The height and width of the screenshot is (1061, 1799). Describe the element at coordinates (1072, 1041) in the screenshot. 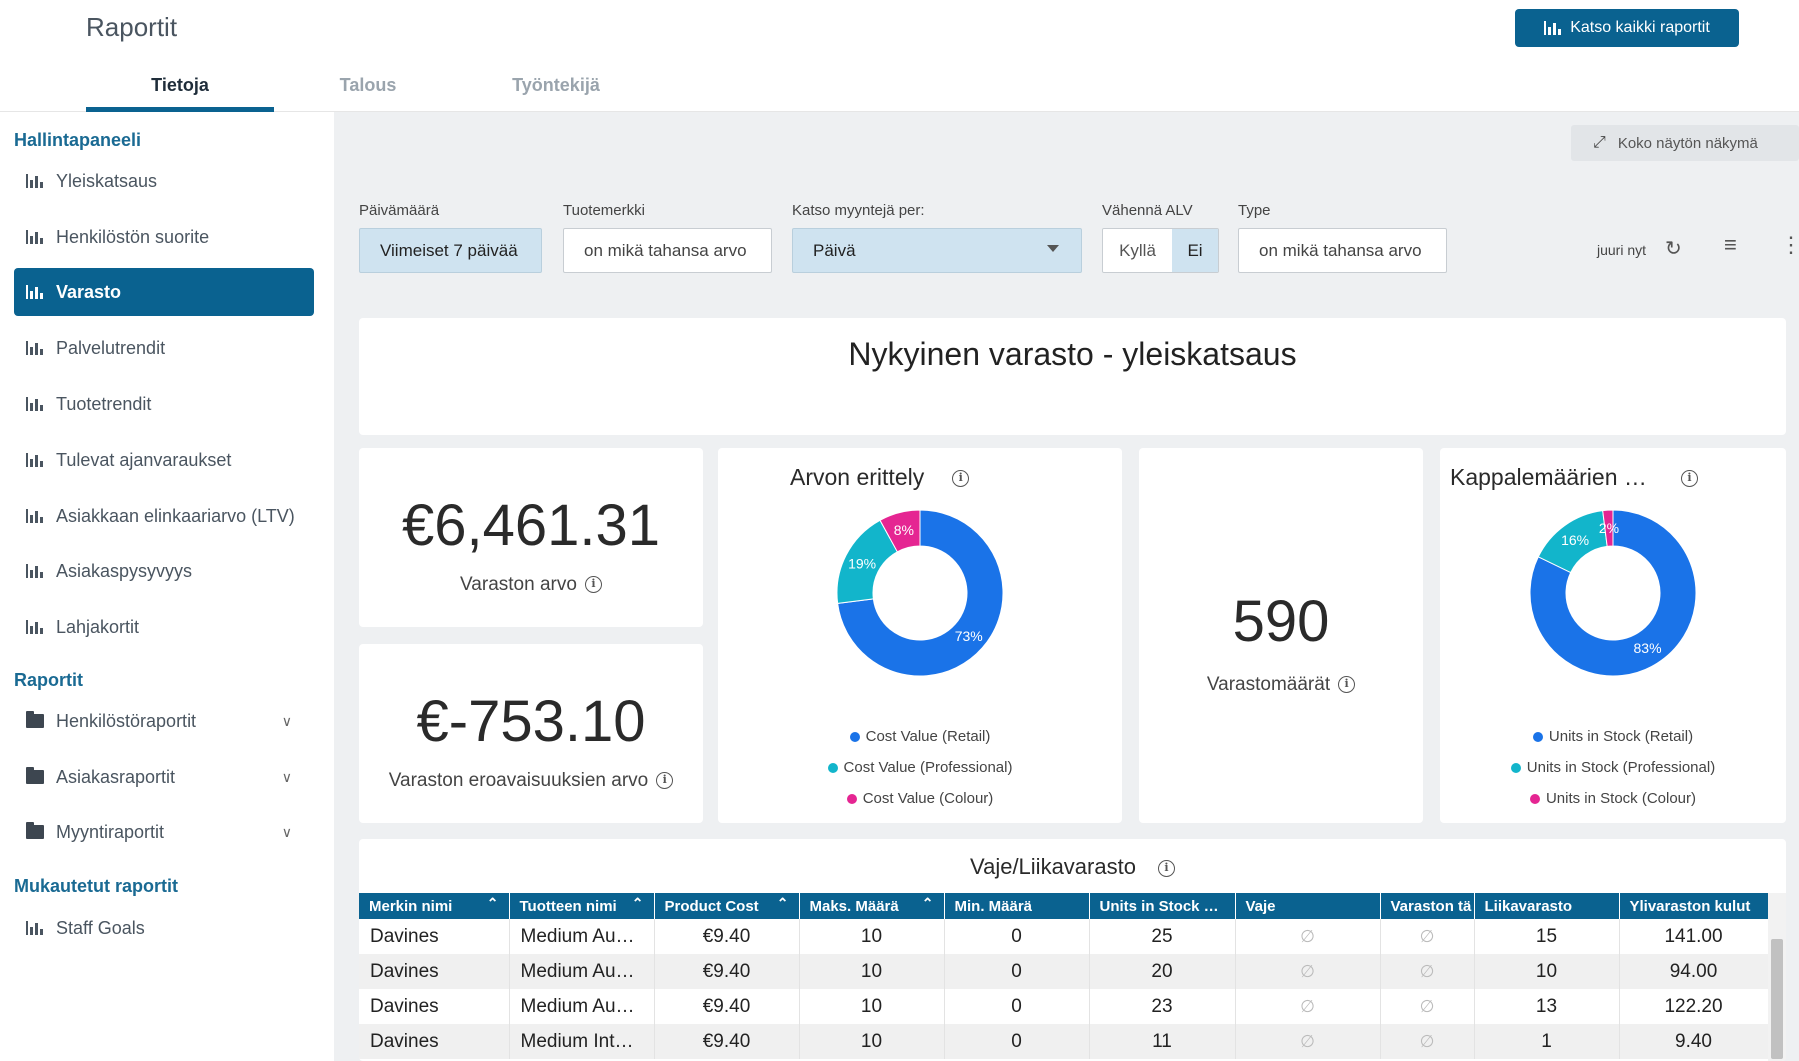

I see `table-row: Davines Medium Int… €9.40 10 0 11 ∅ ∅ 1 9.40` at that location.